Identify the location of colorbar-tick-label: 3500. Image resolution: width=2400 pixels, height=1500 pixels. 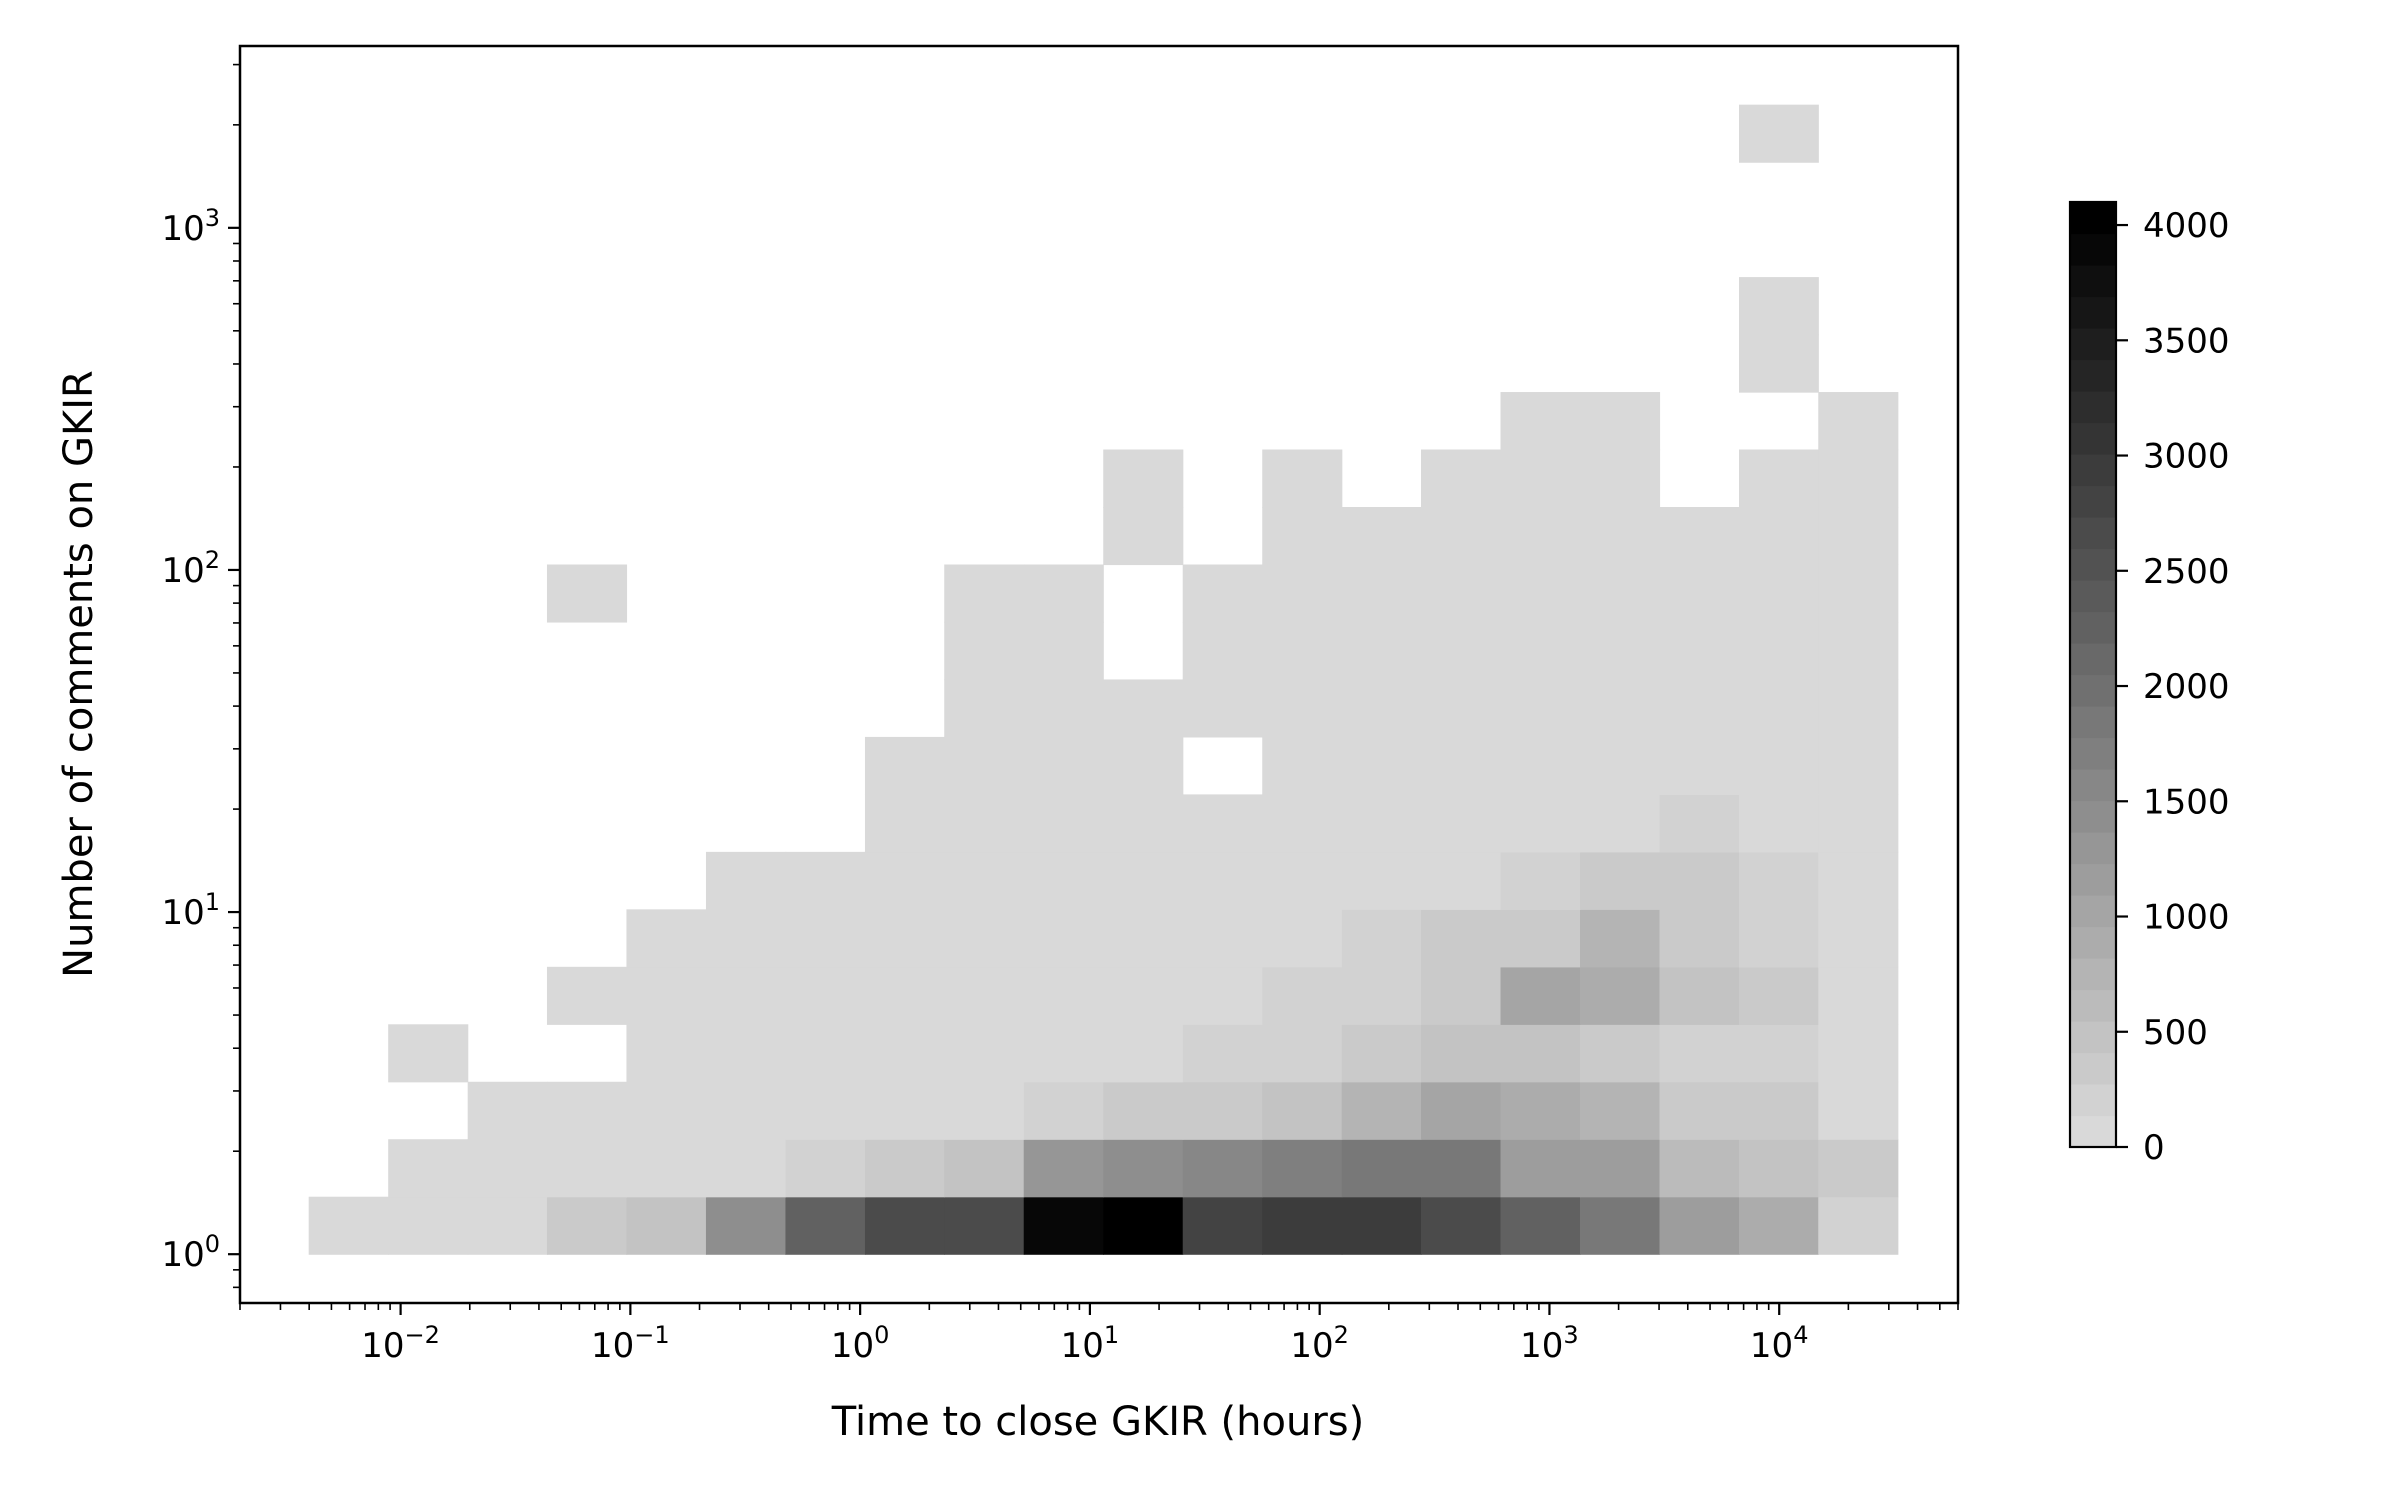
(2186, 341).